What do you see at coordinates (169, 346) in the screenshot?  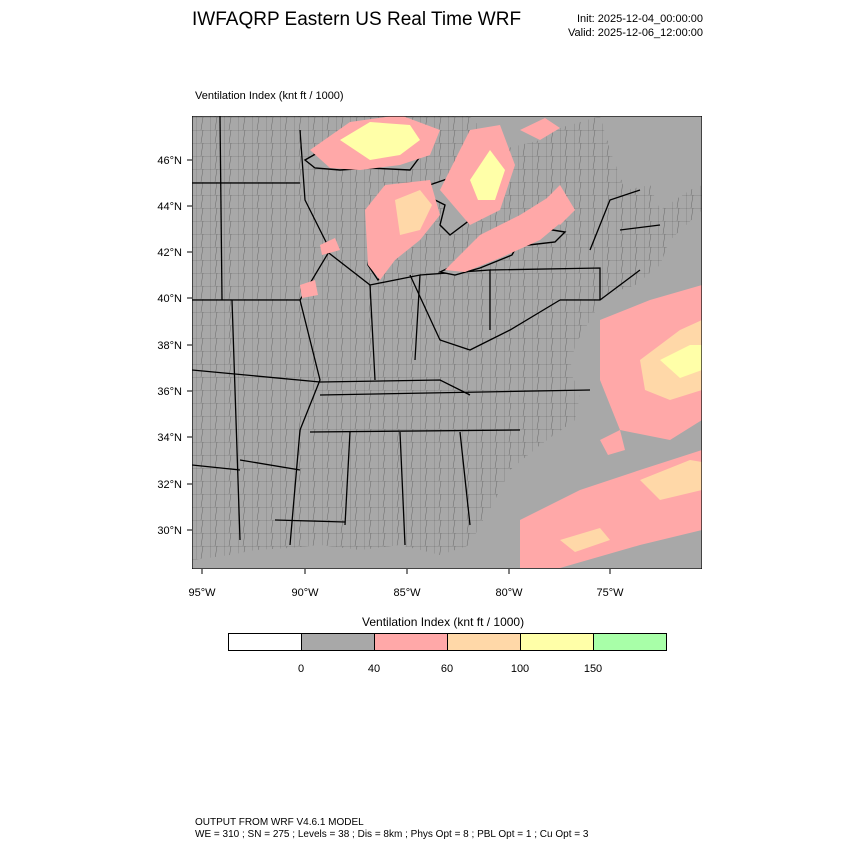 I see `lat-label: 38°N` at bounding box center [169, 346].